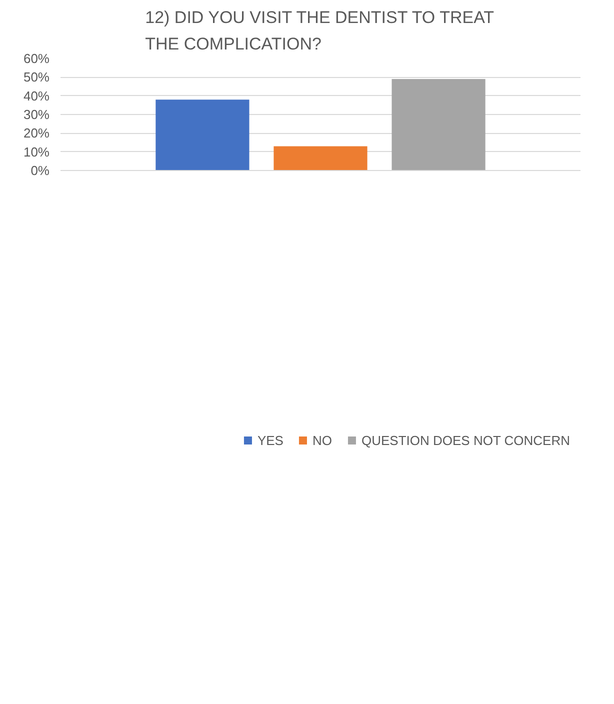 Image resolution: width=614 pixels, height=704 pixels. What do you see at coordinates (465, 440) in the screenshot?
I see `legend-label: QUESTION DOES NOT CONCERN` at bounding box center [465, 440].